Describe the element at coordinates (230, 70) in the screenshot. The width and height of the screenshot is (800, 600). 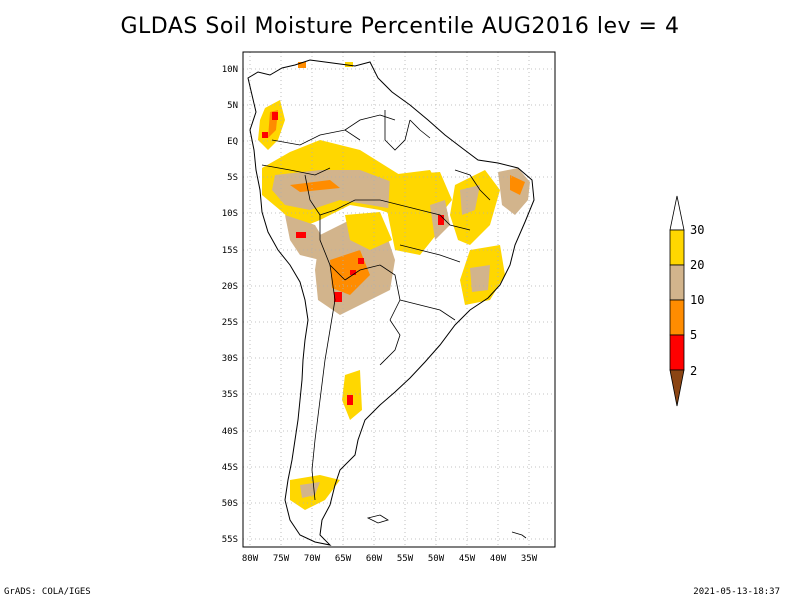
I see `lat-tick: 10N` at that location.